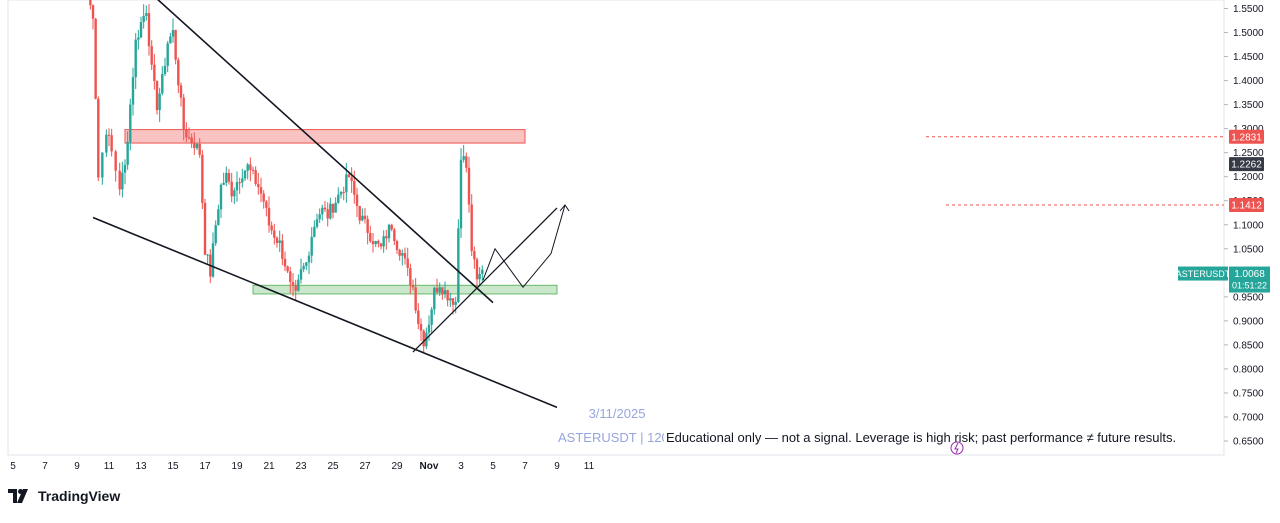 This screenshot has height=523, width=1280. Describe the element at coordinates (1246, 205) in the screenshot. I see `price-label-text: 1.1412` at that location.